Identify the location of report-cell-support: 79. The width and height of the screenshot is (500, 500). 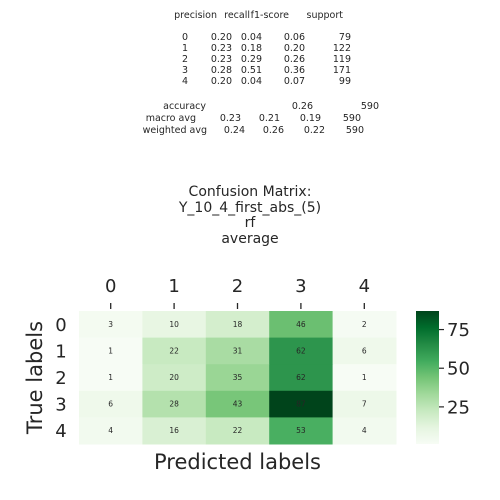
(345, 37).